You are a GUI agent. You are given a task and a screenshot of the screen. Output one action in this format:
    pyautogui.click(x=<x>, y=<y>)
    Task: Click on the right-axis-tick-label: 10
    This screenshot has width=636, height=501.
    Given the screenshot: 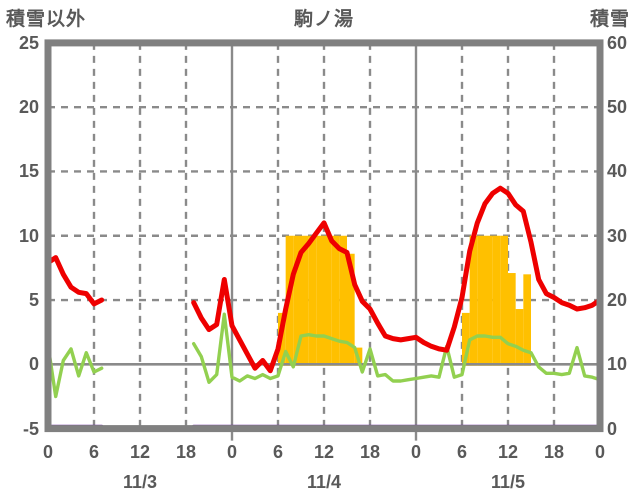 What is the action you would take?
    pyautogui.click(x=617, y=364)
    